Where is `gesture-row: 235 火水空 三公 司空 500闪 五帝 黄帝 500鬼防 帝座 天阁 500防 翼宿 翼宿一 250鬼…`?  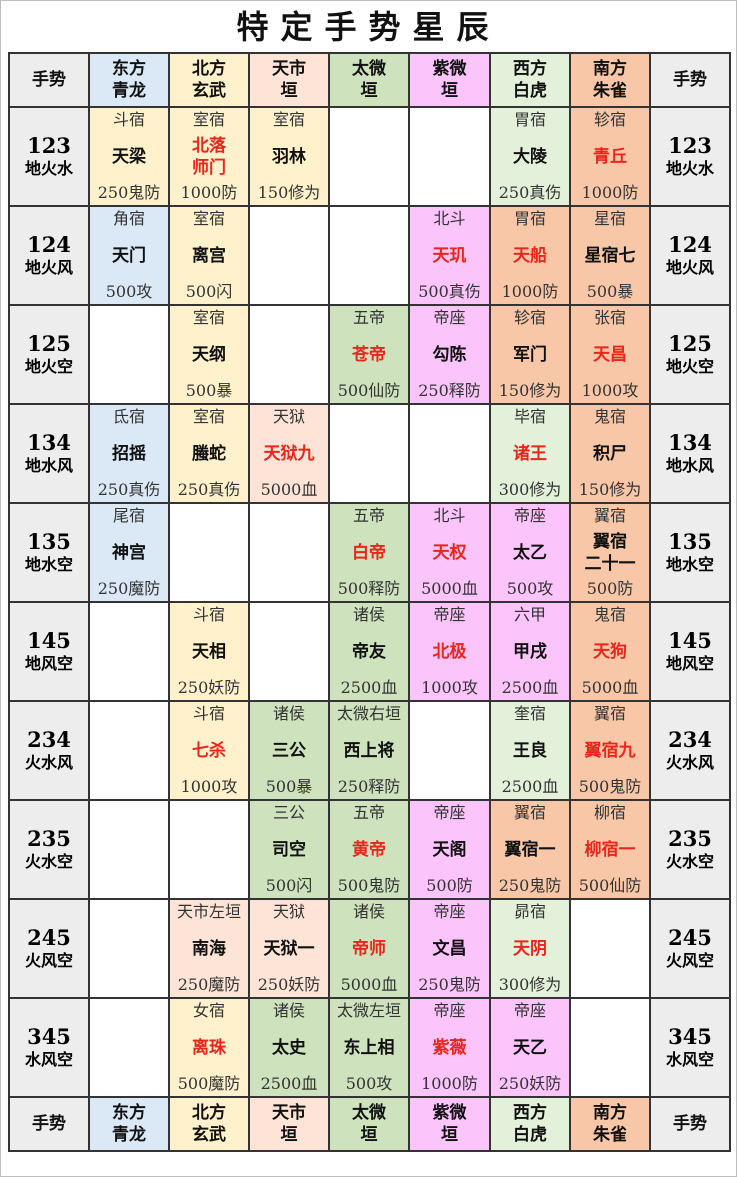
gesture-row: 235 火水空 三公 司空 500闪 五帝 黄帝 500鬼防 帝座 天阁 500防 翼宿 翼宿一 250鬼… is located at coordinates (369, 849).